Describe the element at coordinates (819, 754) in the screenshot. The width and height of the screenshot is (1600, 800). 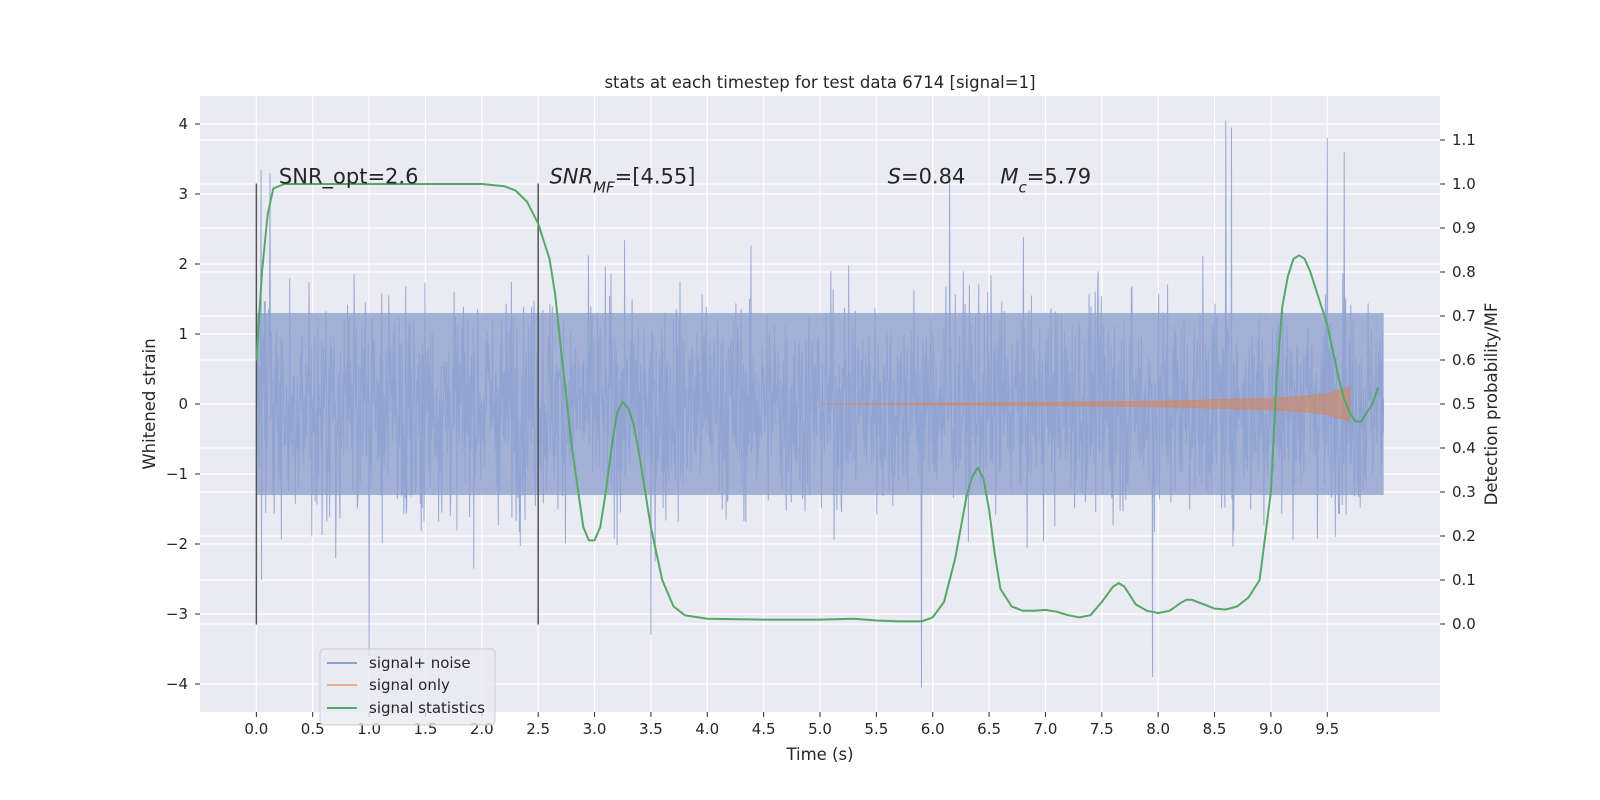
I see `x-axis-title: Time (s)` at that location.